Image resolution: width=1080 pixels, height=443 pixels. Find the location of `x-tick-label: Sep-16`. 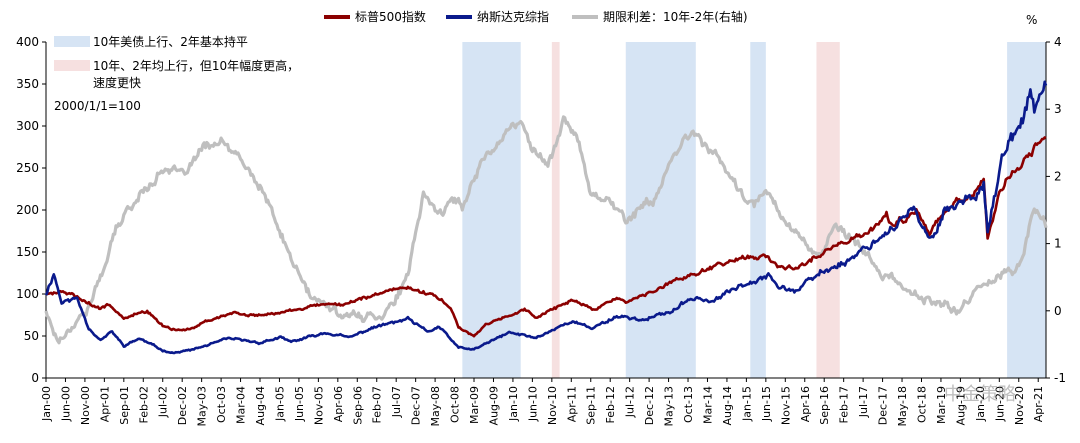

x-tick-label: Sep-16 is located at coordinates (824, 405).